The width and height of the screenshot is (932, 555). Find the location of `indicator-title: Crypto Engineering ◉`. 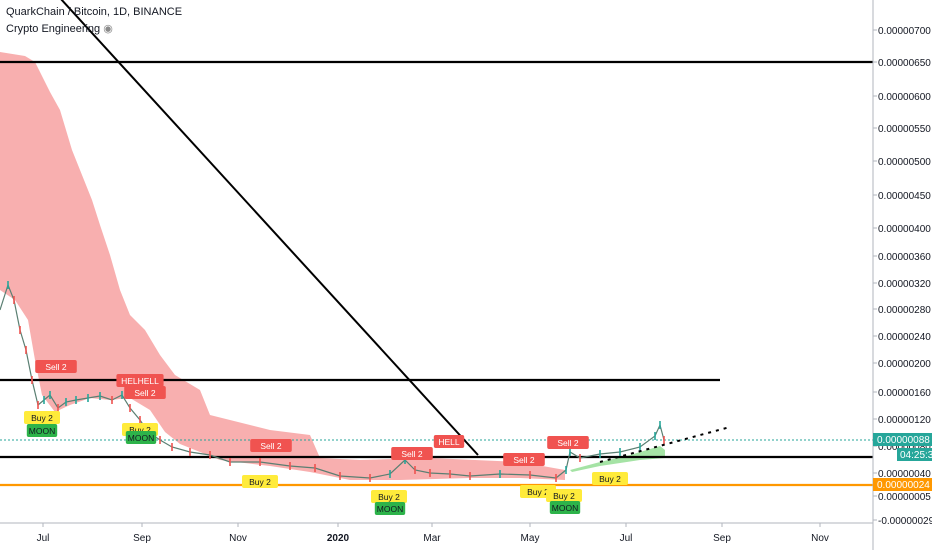

indicator-title: Crypto Engineering ◉ is located at coordinates (59, 28).